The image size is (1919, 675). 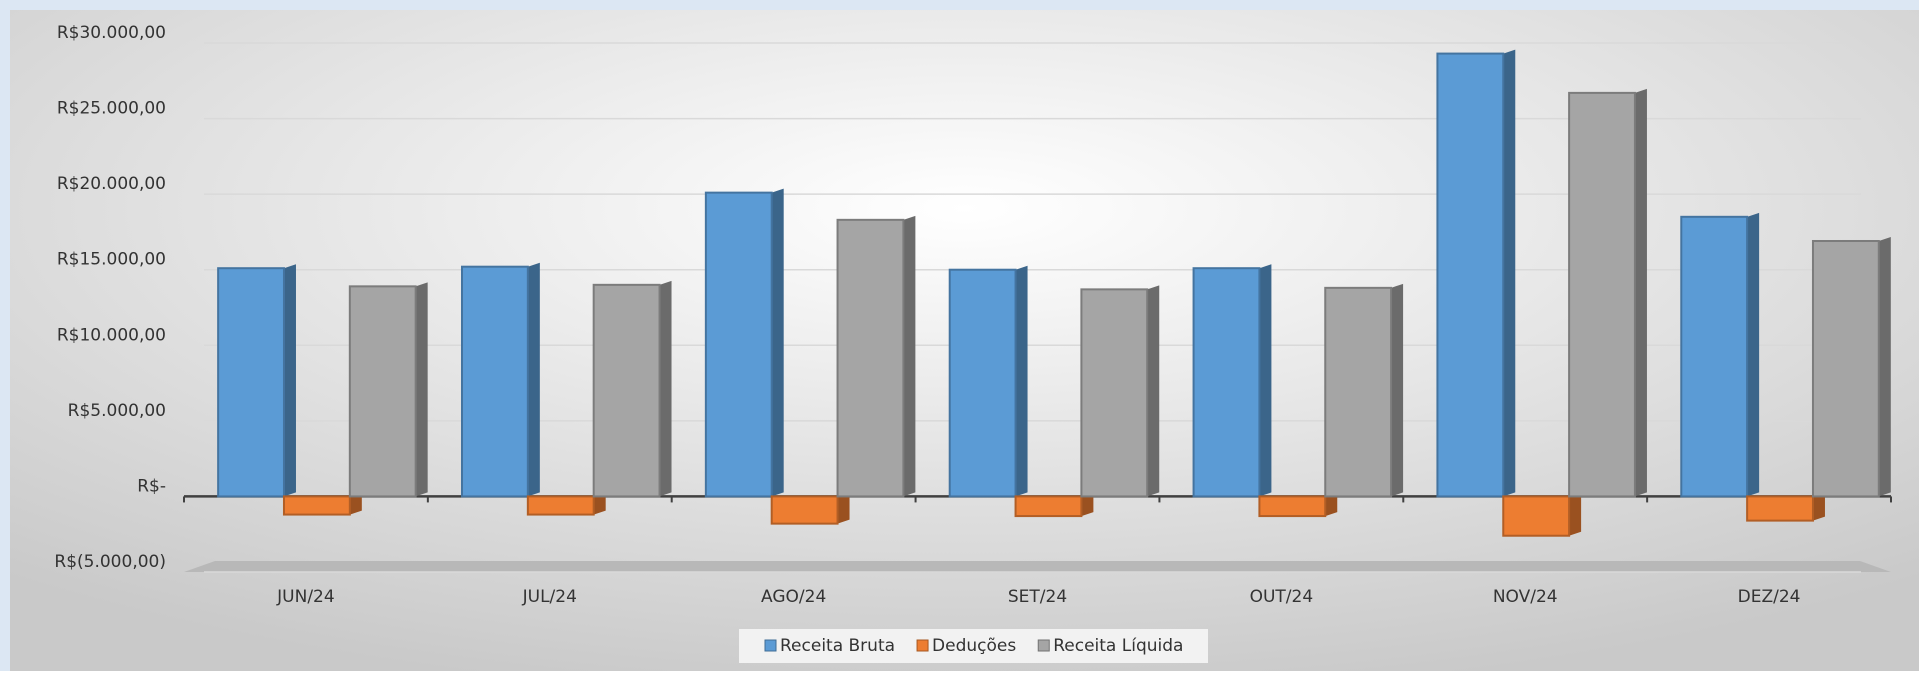 I want to click on x-tick-label: JUN/24, so click(x=305, y=597).